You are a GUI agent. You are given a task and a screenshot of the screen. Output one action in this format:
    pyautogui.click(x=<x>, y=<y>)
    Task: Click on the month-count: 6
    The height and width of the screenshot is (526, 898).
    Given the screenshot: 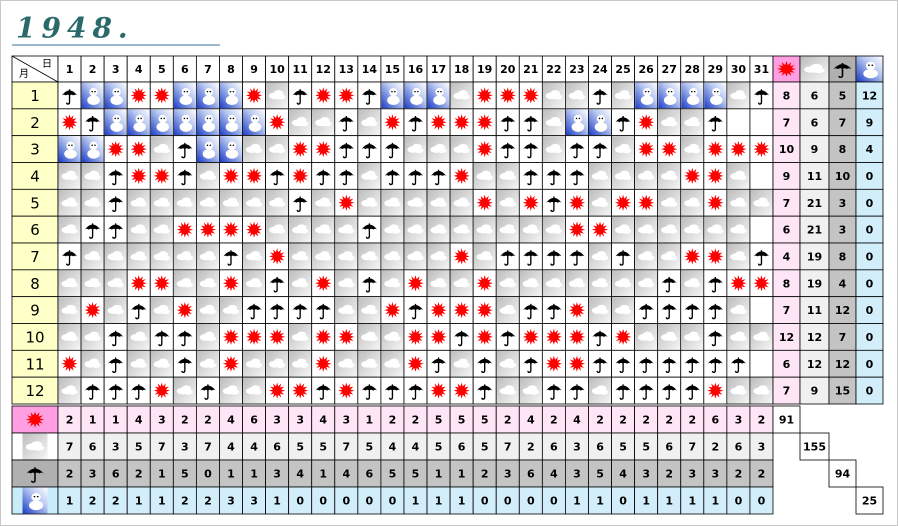 What is the action you would take?
    pyautogui.click(x=815, y=95)
    